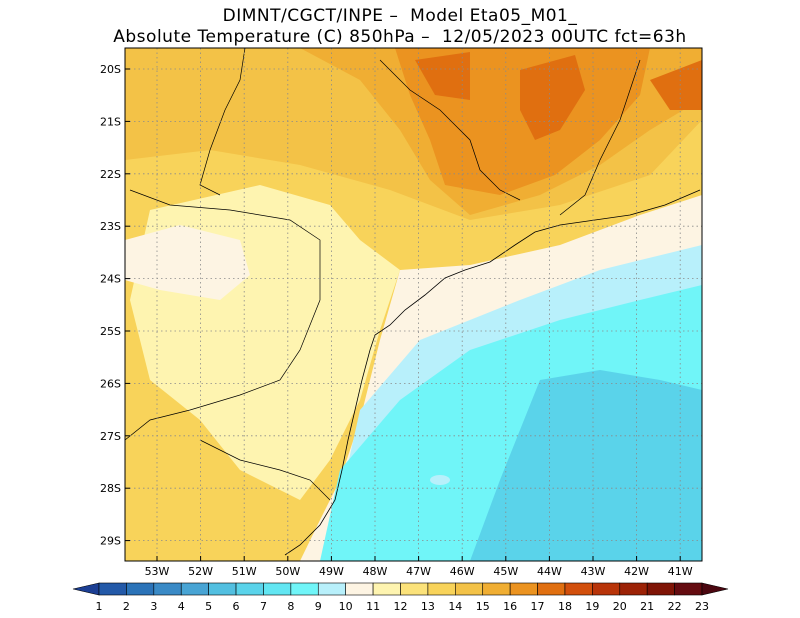  What do you see at coordinates (187, 262) in the screenshot?
I see `field-band-12-west` at bounding box center [187, 262].